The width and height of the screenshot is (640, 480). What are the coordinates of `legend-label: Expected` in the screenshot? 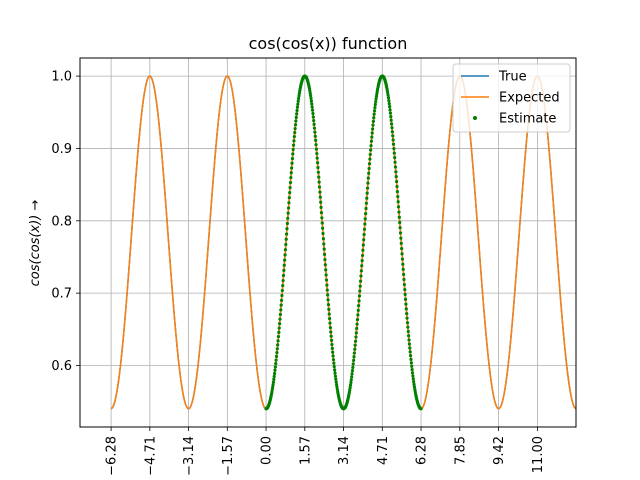 It's located at (529, 98).